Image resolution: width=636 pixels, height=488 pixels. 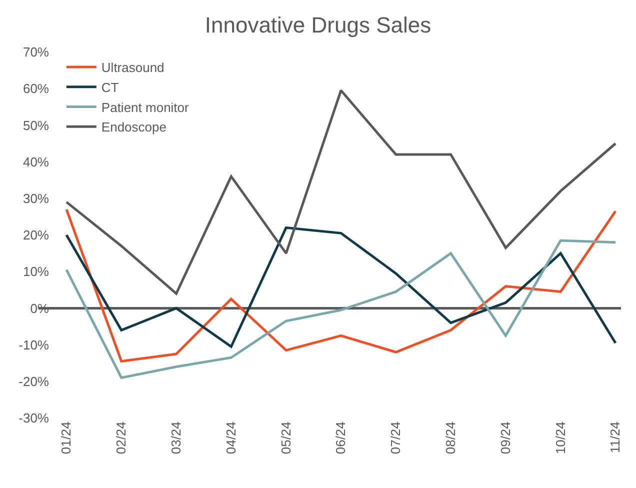 What do you see at coordinates (615, 438) in the screenshot?
I see `x-tick-label: 11/24` at bounding box center [615, 438].